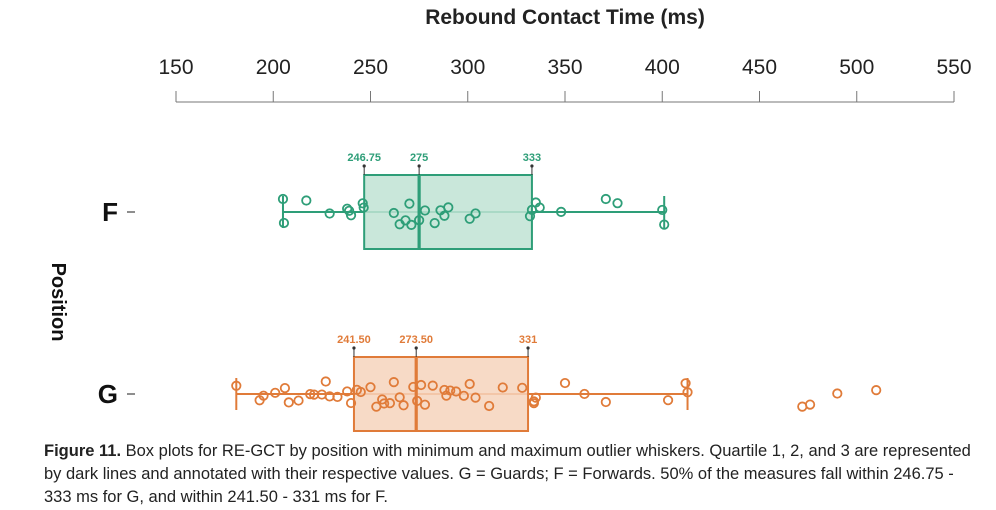 Image resolution: width=996 pixels, height=510 pixels. Describe the element at coordinates (759, 67) in the screenshot. I see `x-tick-label: 450` at that location.